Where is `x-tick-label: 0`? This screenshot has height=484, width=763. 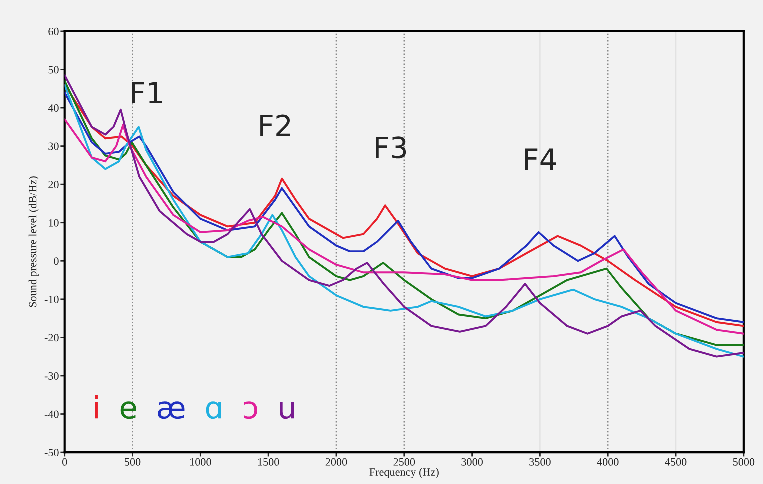
x-tick-label: 0 is located at coordinates (65, 462).